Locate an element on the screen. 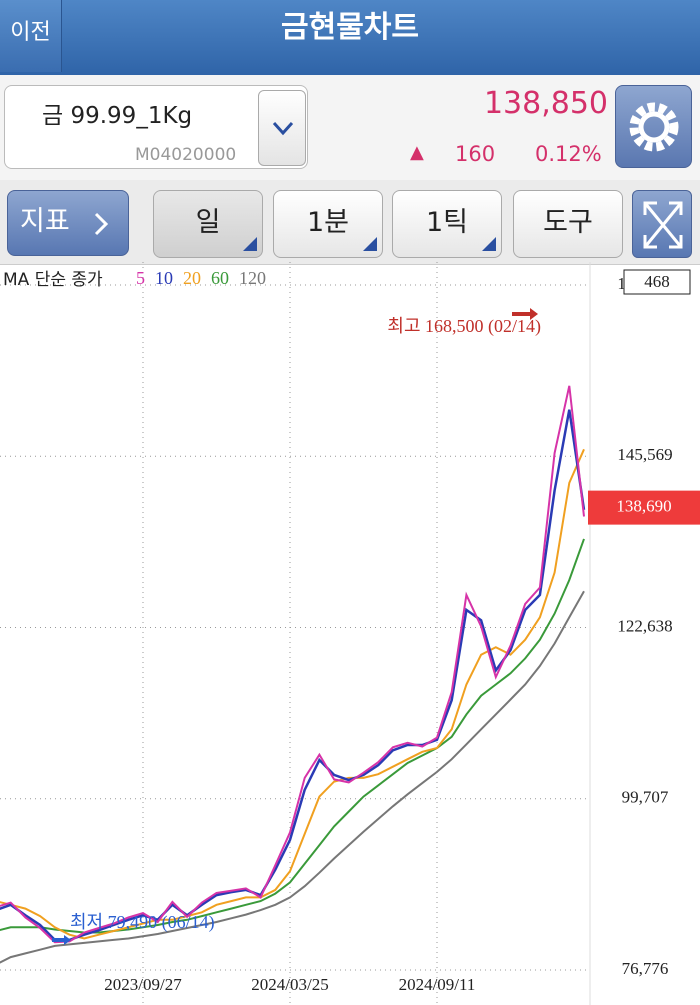  back-button: 이전 is located at coordinates (31, 36).